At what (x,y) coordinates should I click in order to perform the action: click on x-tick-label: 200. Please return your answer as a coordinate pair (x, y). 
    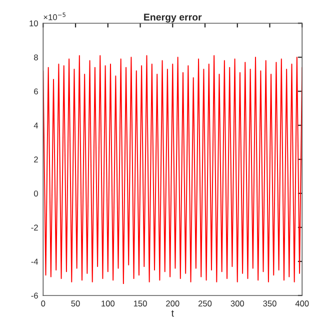
    Looking at the image, I should click on (173, 303).